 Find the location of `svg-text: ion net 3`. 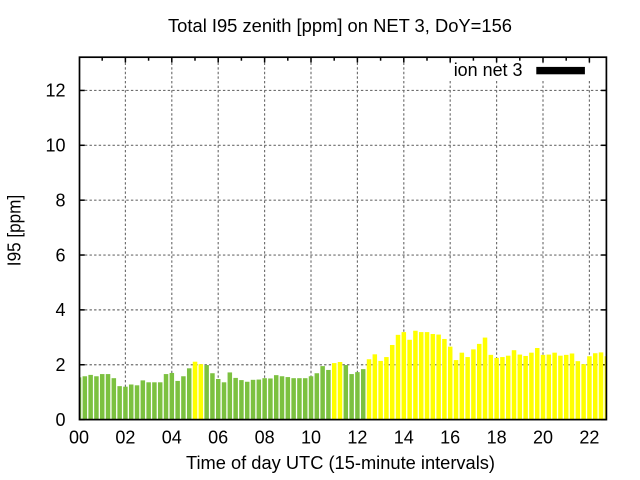

svg-text: ion net 3 is located at coordinates (488, 70).